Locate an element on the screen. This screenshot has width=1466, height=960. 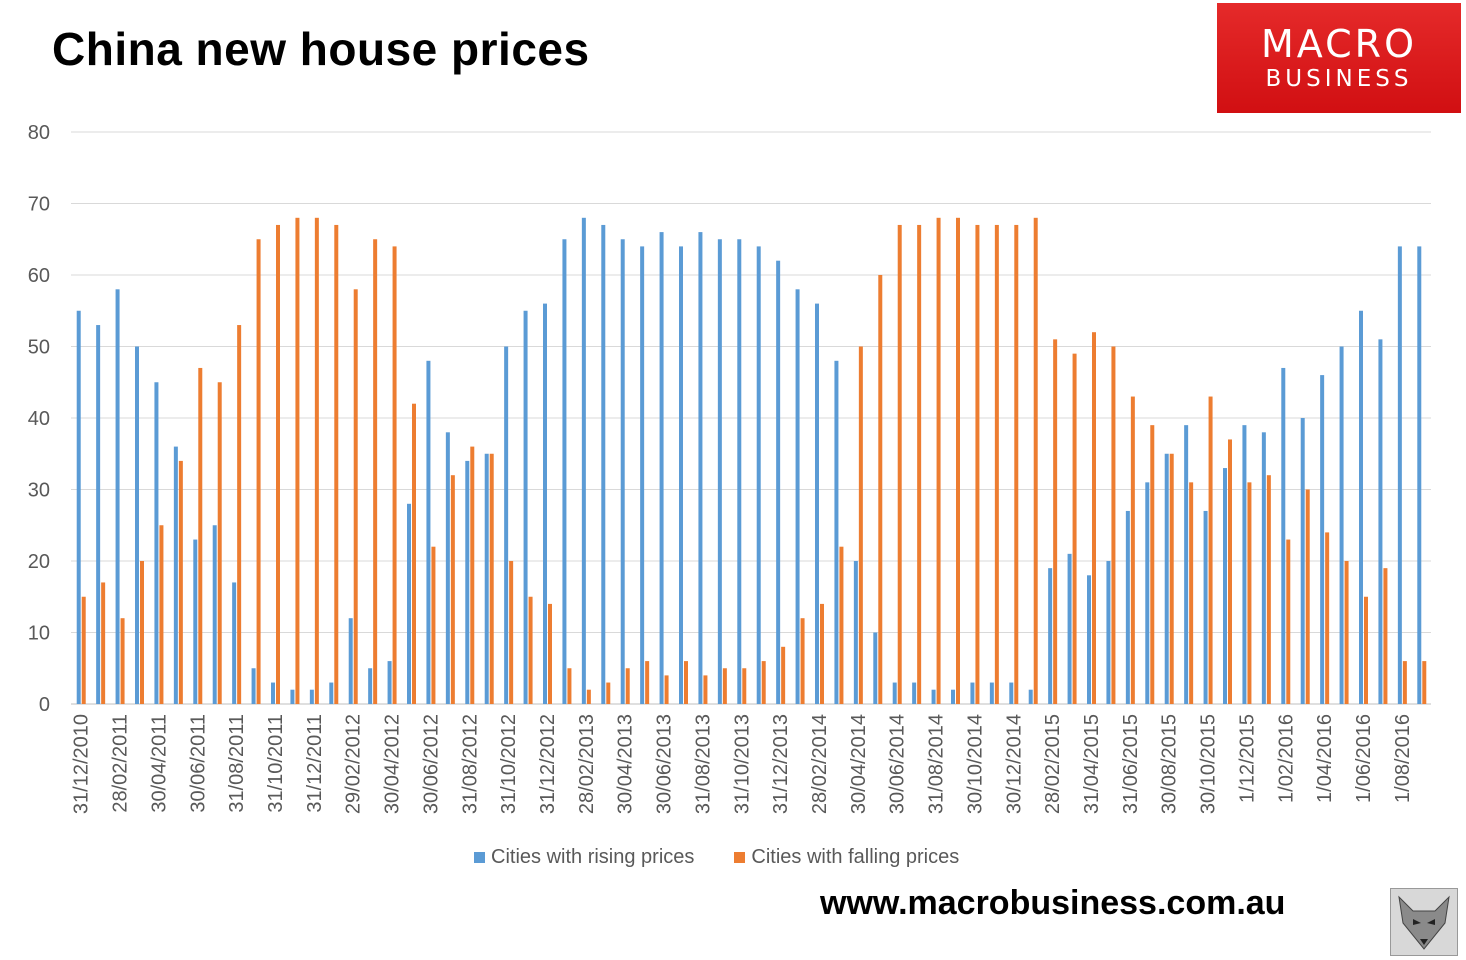
x-tick-label: 31/10/2013 is located at coordinates (742, 764).